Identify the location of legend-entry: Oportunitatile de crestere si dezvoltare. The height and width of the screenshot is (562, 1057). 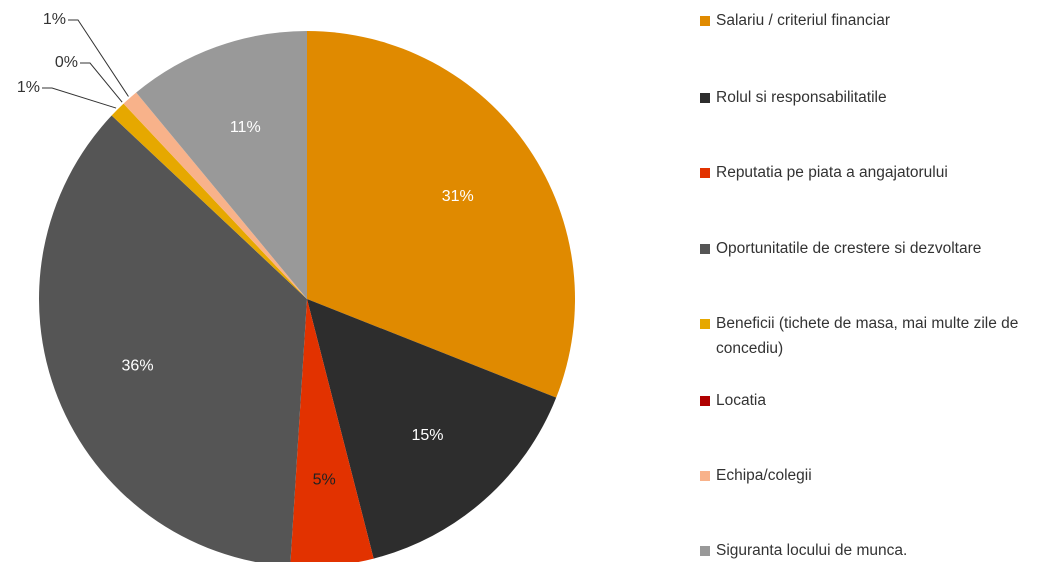
(875, 248).